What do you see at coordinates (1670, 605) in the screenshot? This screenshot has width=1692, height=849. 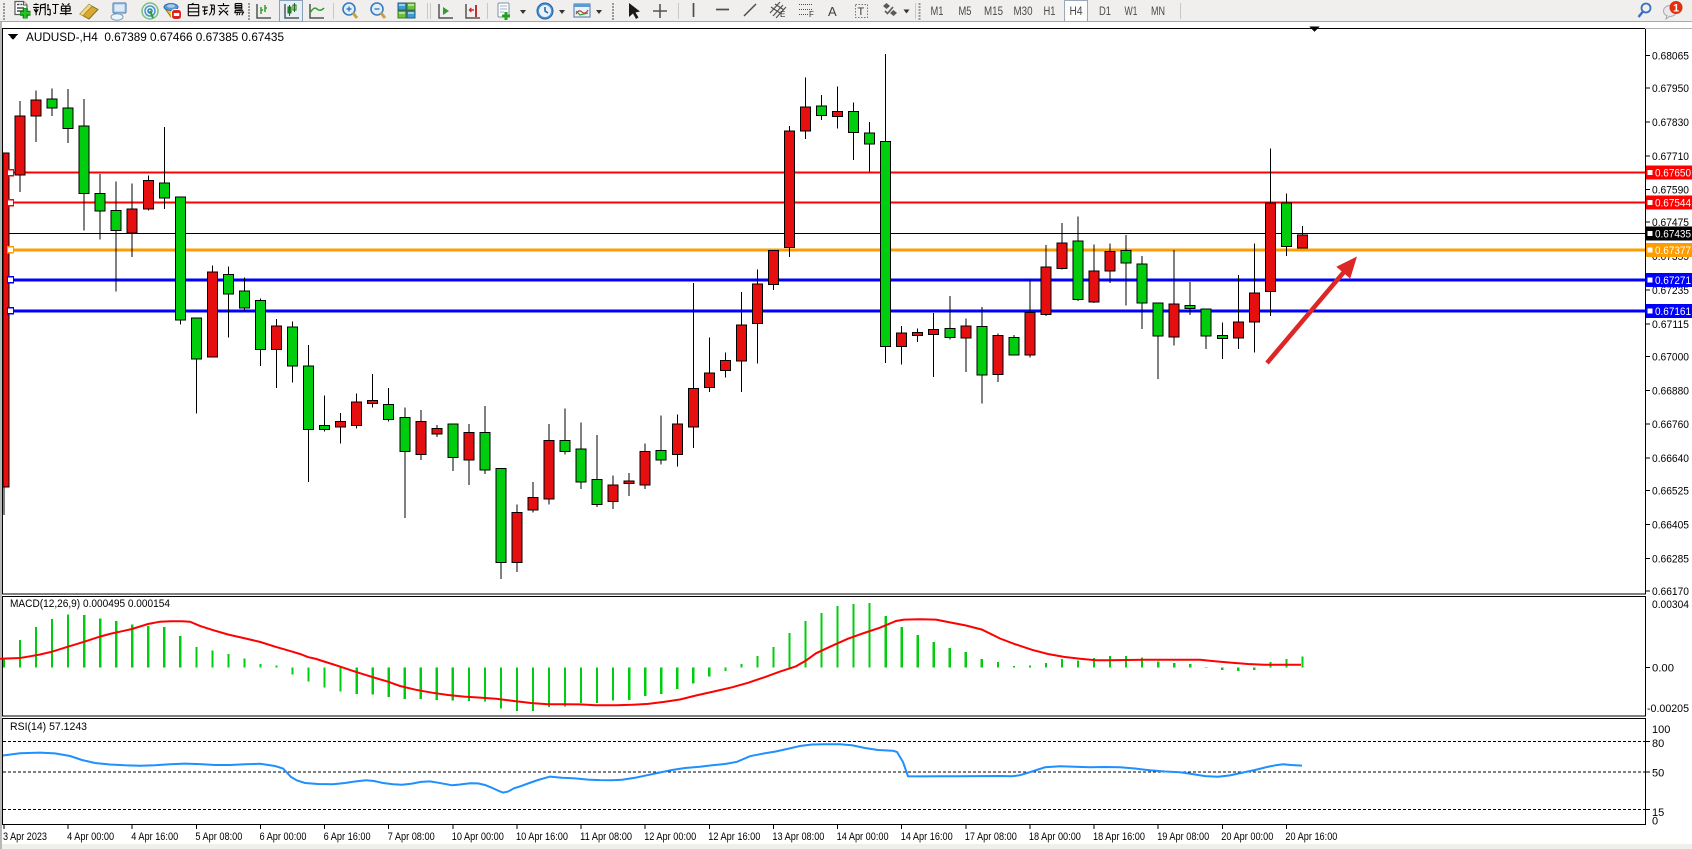 I see `svg-text: 0.00304` at bounding box center [1670, 605].